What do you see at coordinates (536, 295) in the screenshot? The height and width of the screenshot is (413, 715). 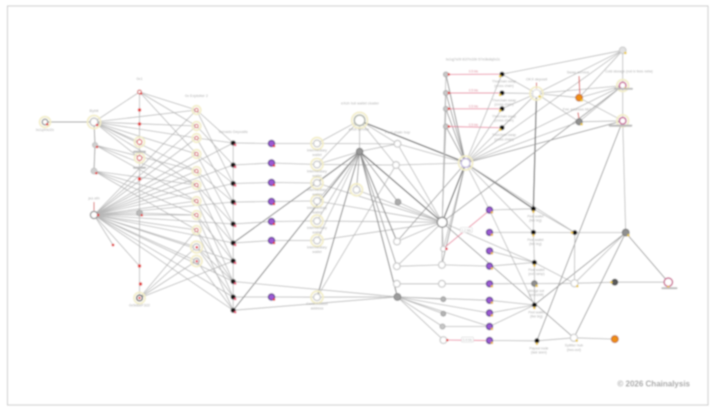 I see `svg-text: (sideshift)` at bounding box center [536, 295].